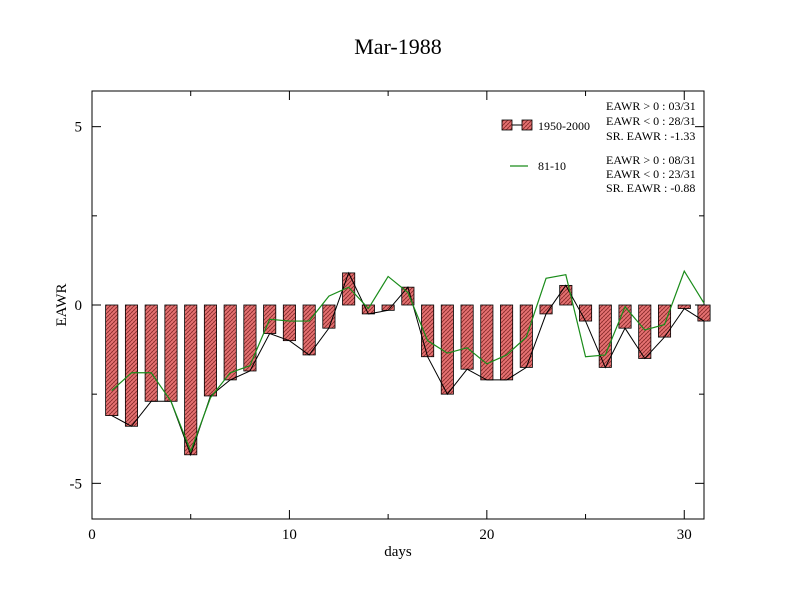  What do you see at coordinates (79, 128) in the screenshot?
I see `y-tick-label: 5` at bounding box center [79, 128].